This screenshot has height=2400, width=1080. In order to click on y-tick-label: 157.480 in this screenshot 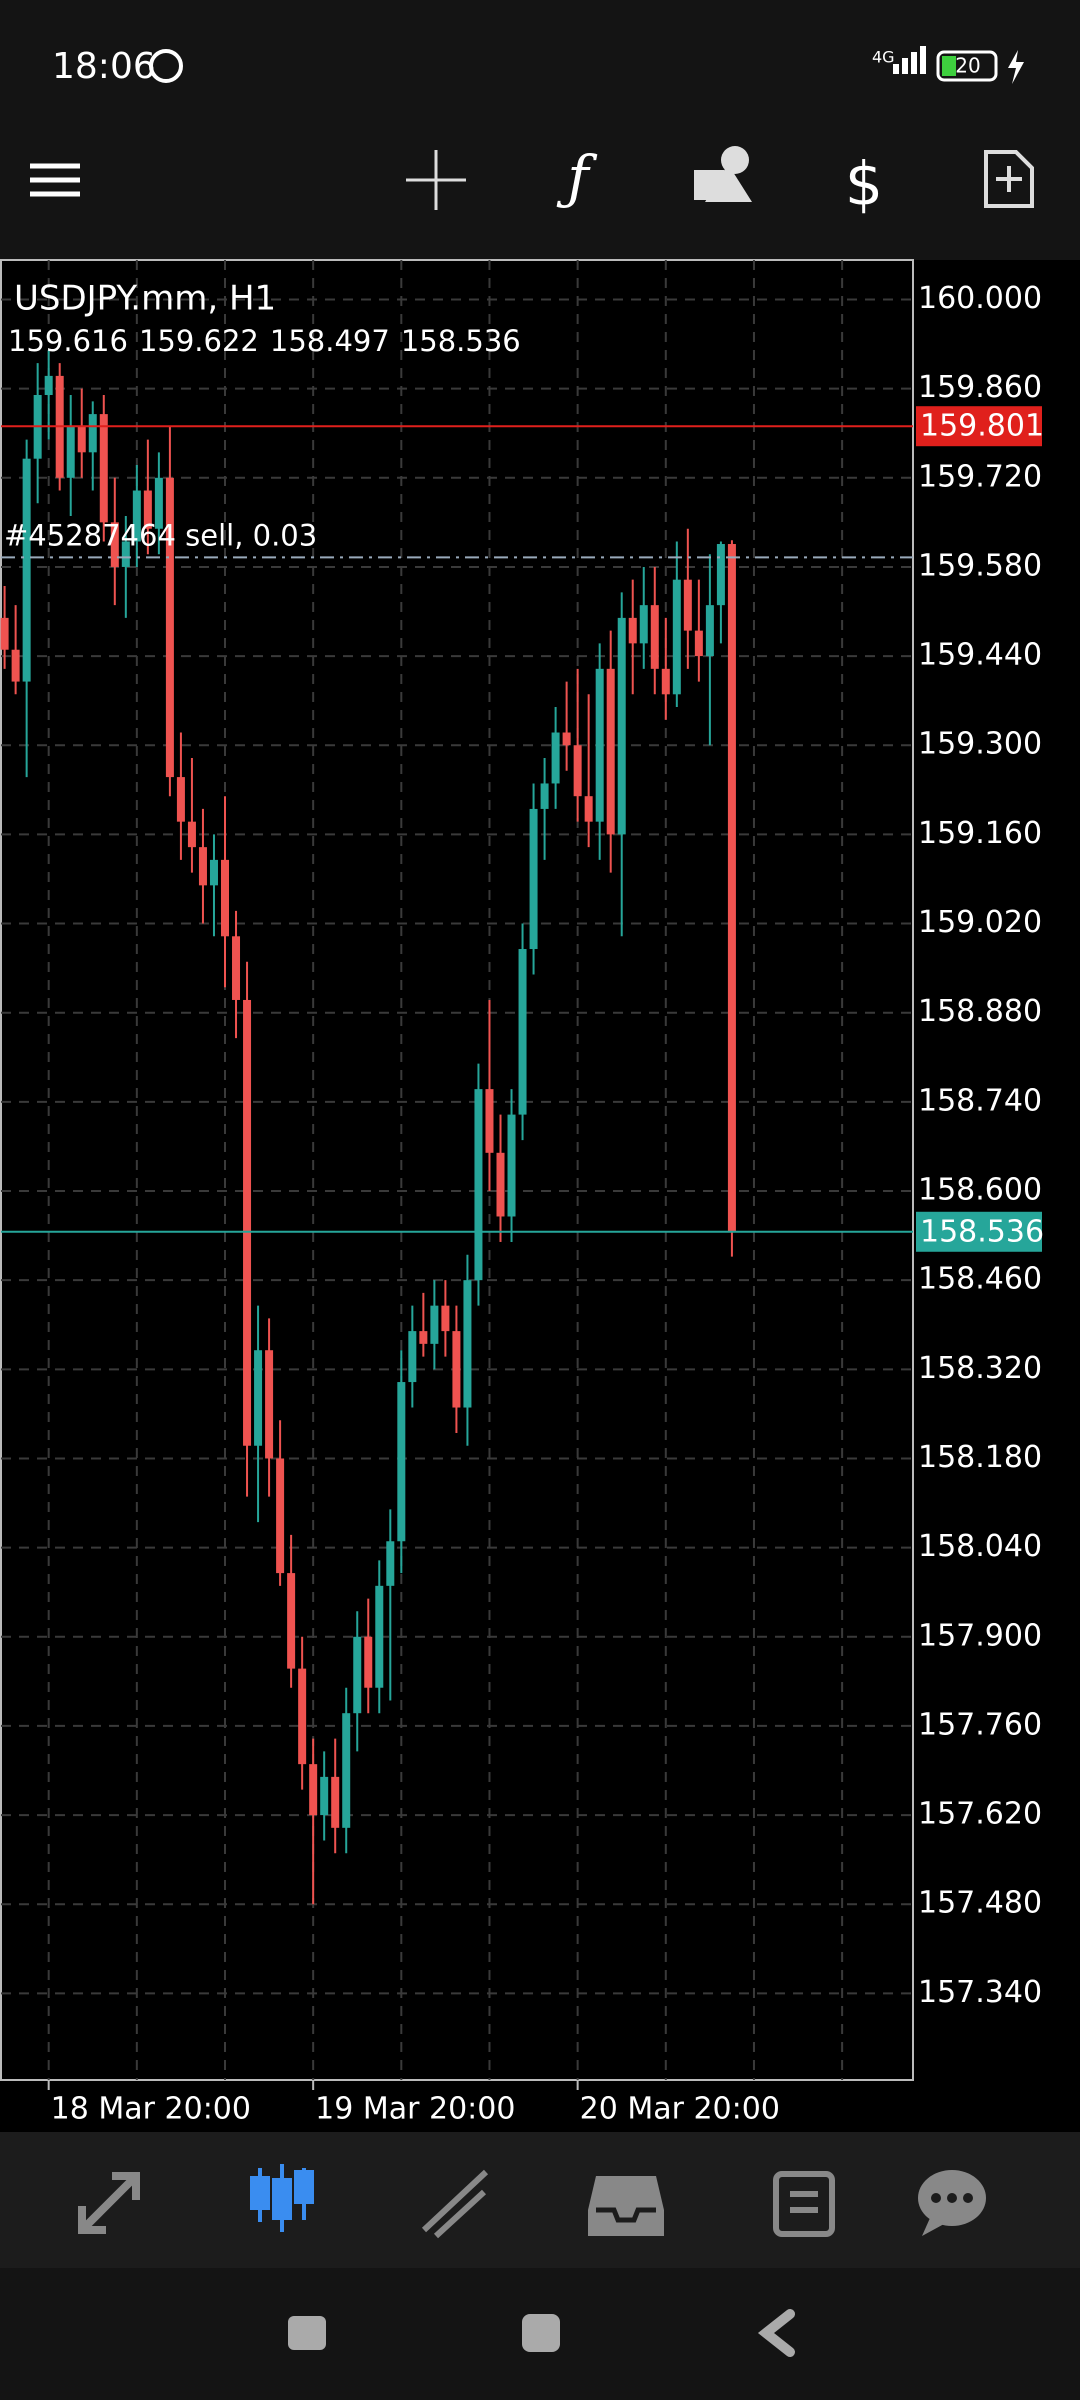, I will do `click(980, 1903)`.